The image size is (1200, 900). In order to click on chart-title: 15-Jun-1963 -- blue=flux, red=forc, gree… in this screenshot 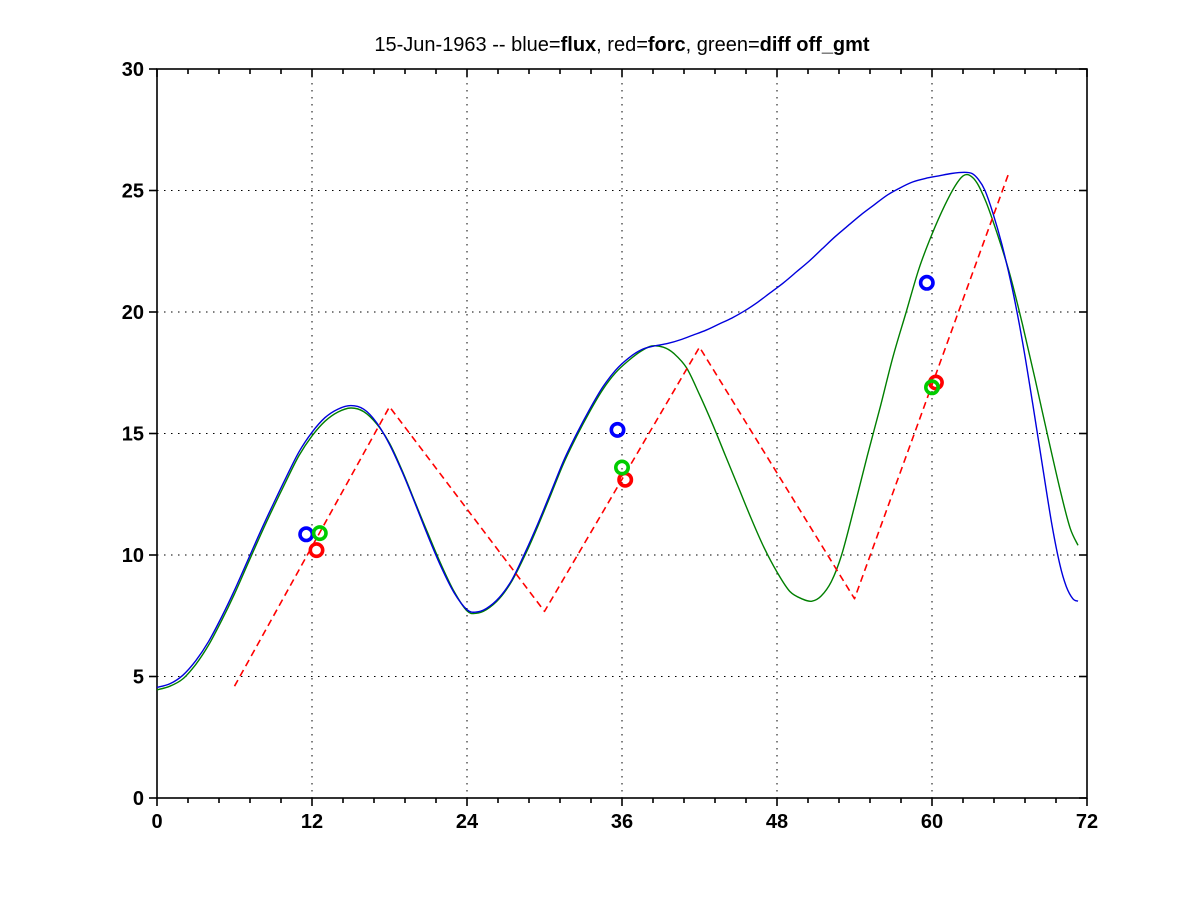, I will do `click(622, 45)`.